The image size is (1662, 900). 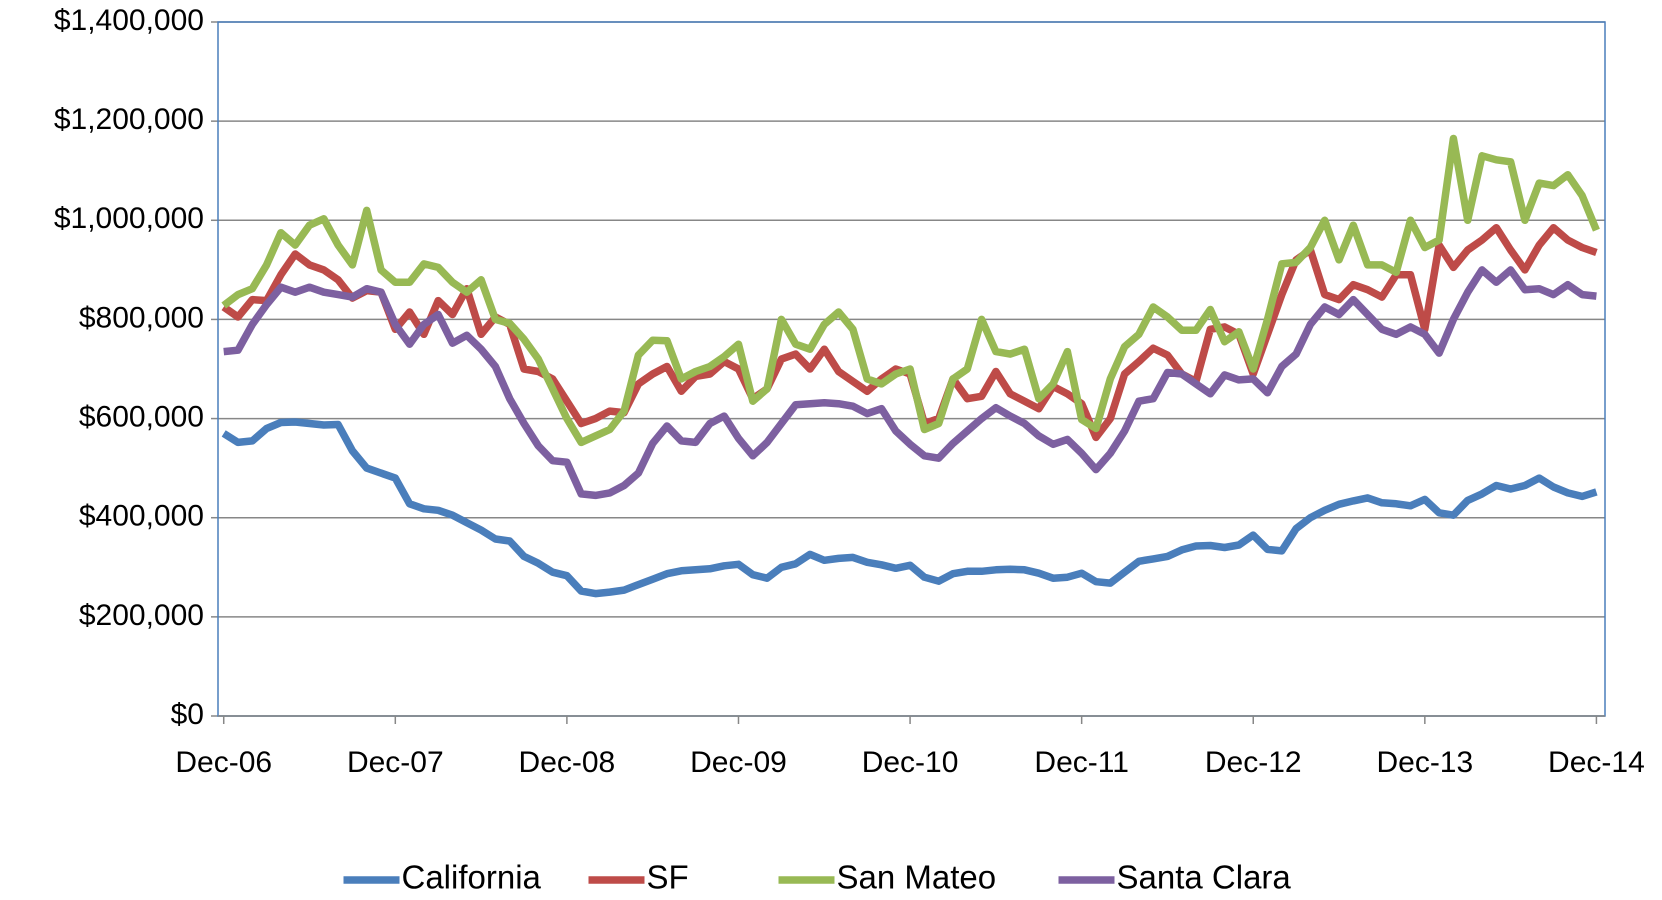 I want to click on x-tick-label: Dec-09, so click(x=738, y=762).